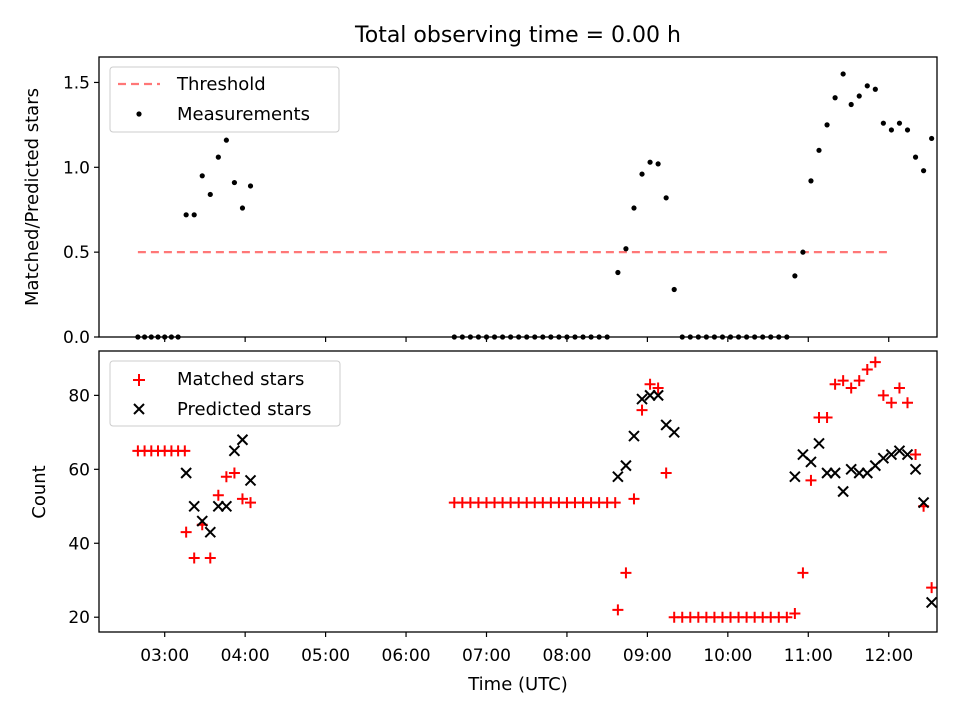  Describe the element at coordinates (527, 339) in the screenshot. I see `top-x-axis` at that location.